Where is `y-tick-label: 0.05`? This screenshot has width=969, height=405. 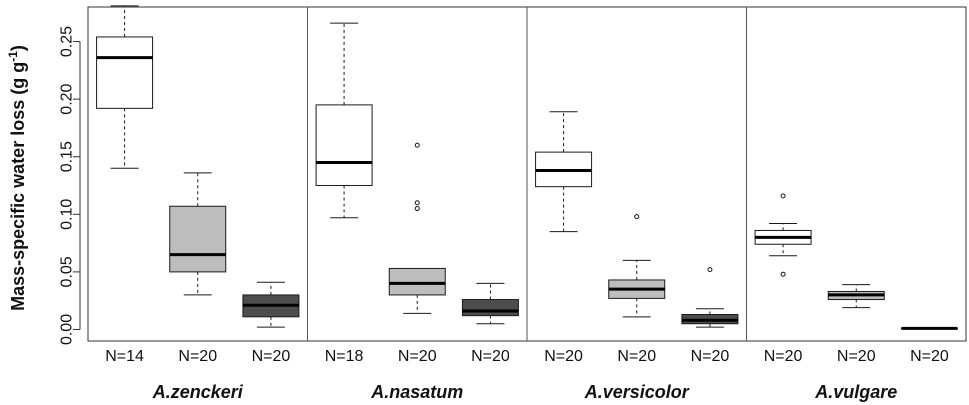 y-tick-label: 0.05 is located at coordinates (67, 271).